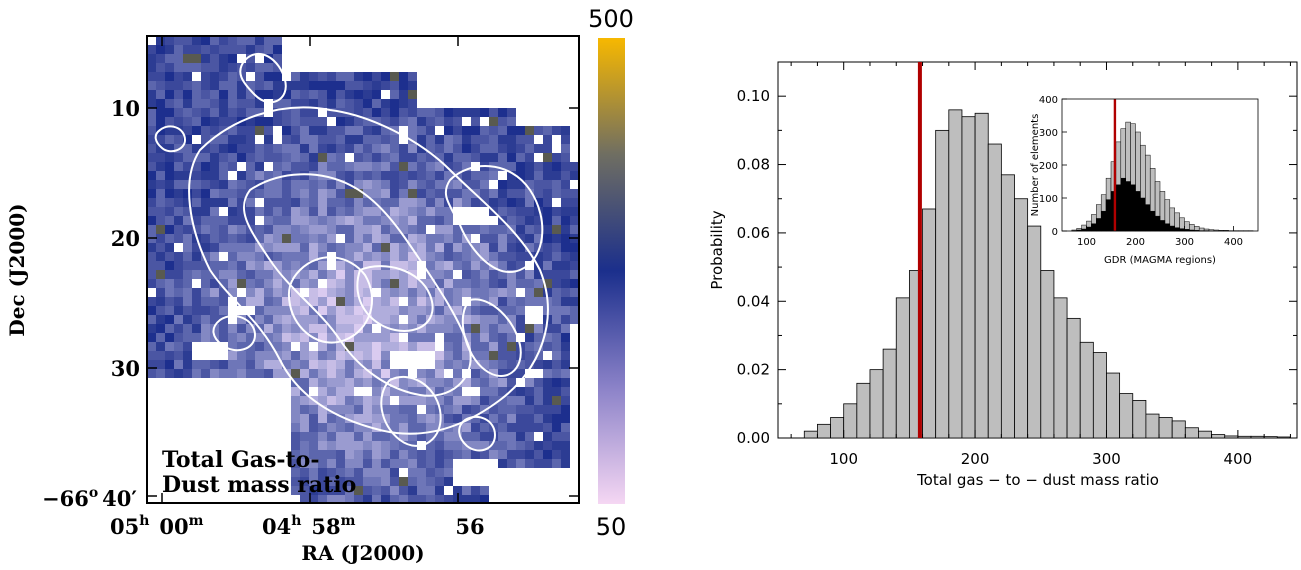 The width and height of the screenshot is (1301, 570). I want to click on inset-y-tick-label: 100, so click(1048, 199).